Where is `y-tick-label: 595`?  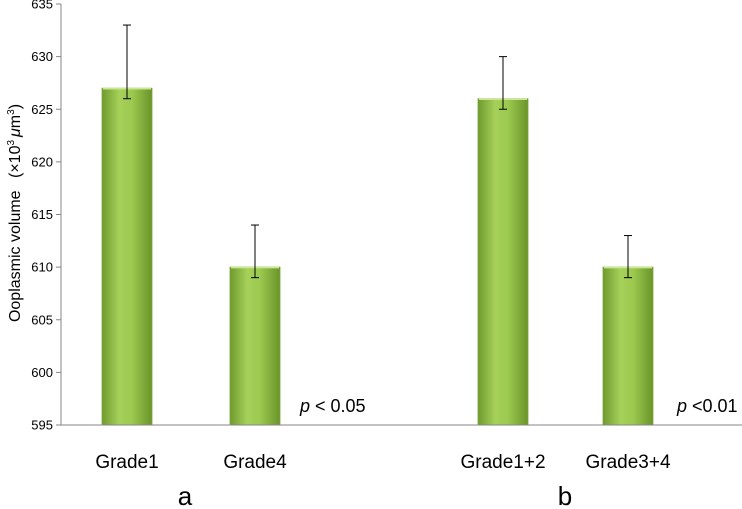
y-tick-label: 595 is located at coordinates (42, 425).